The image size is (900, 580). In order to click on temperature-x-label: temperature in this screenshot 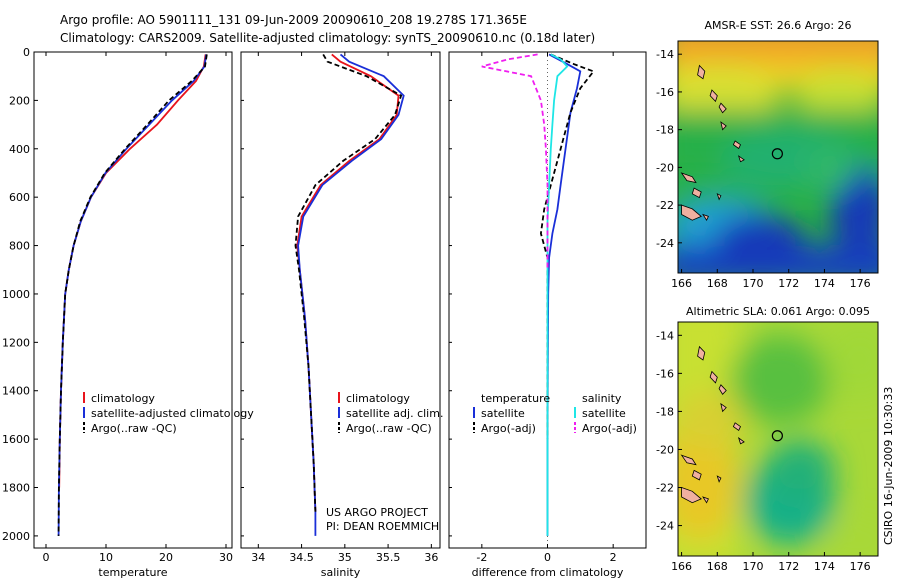, I will do `click(132, 572)`.